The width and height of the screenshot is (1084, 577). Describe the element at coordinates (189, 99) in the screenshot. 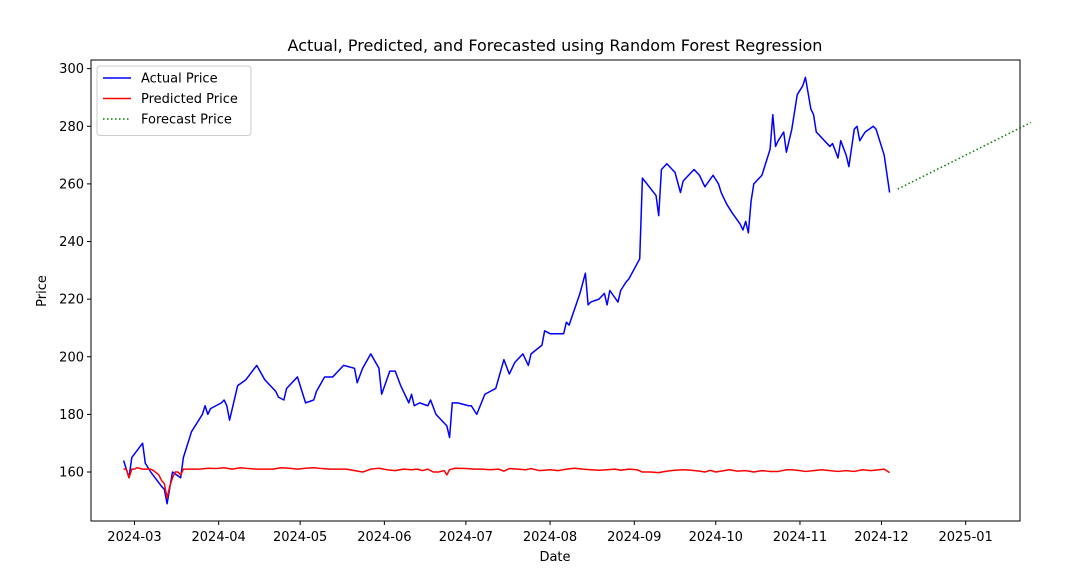

I see `legend-label: Predicted Price` at that location.